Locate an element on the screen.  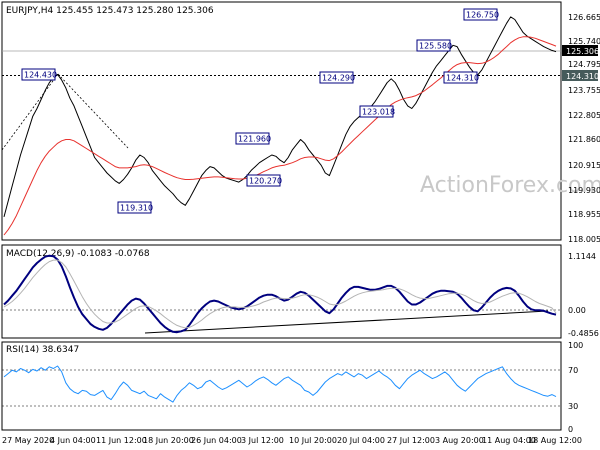
annotation-label: 124.310 is located at coordinates (462, 78).